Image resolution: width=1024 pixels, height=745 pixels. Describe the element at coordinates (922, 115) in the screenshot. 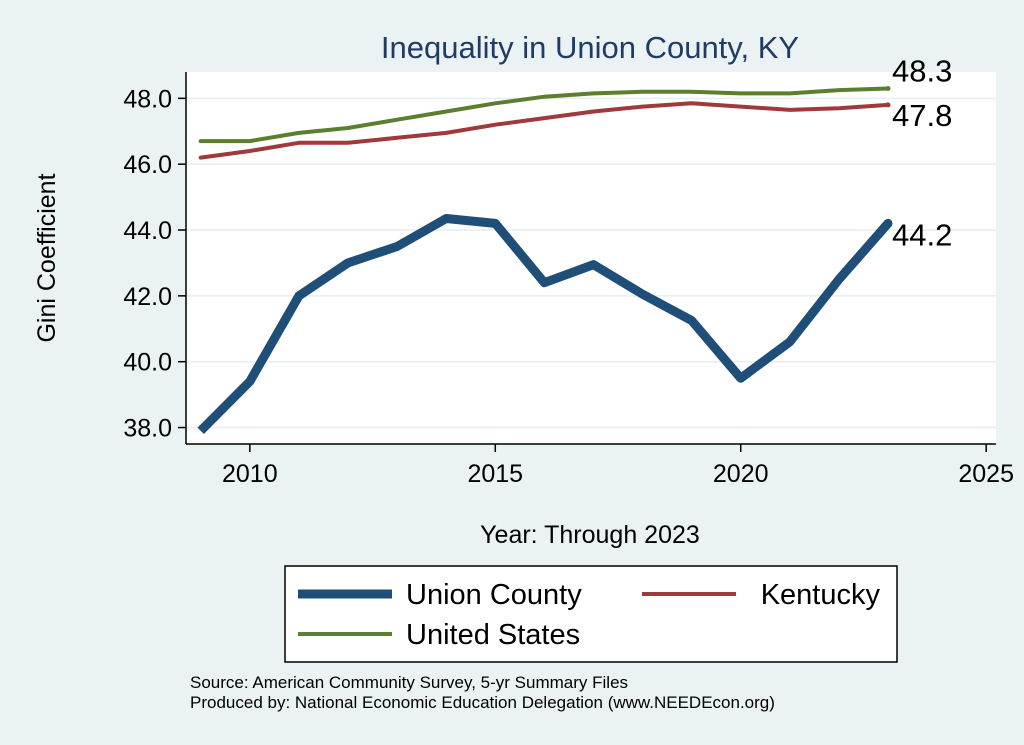

I see `series-end-label: 47.8` at that location.